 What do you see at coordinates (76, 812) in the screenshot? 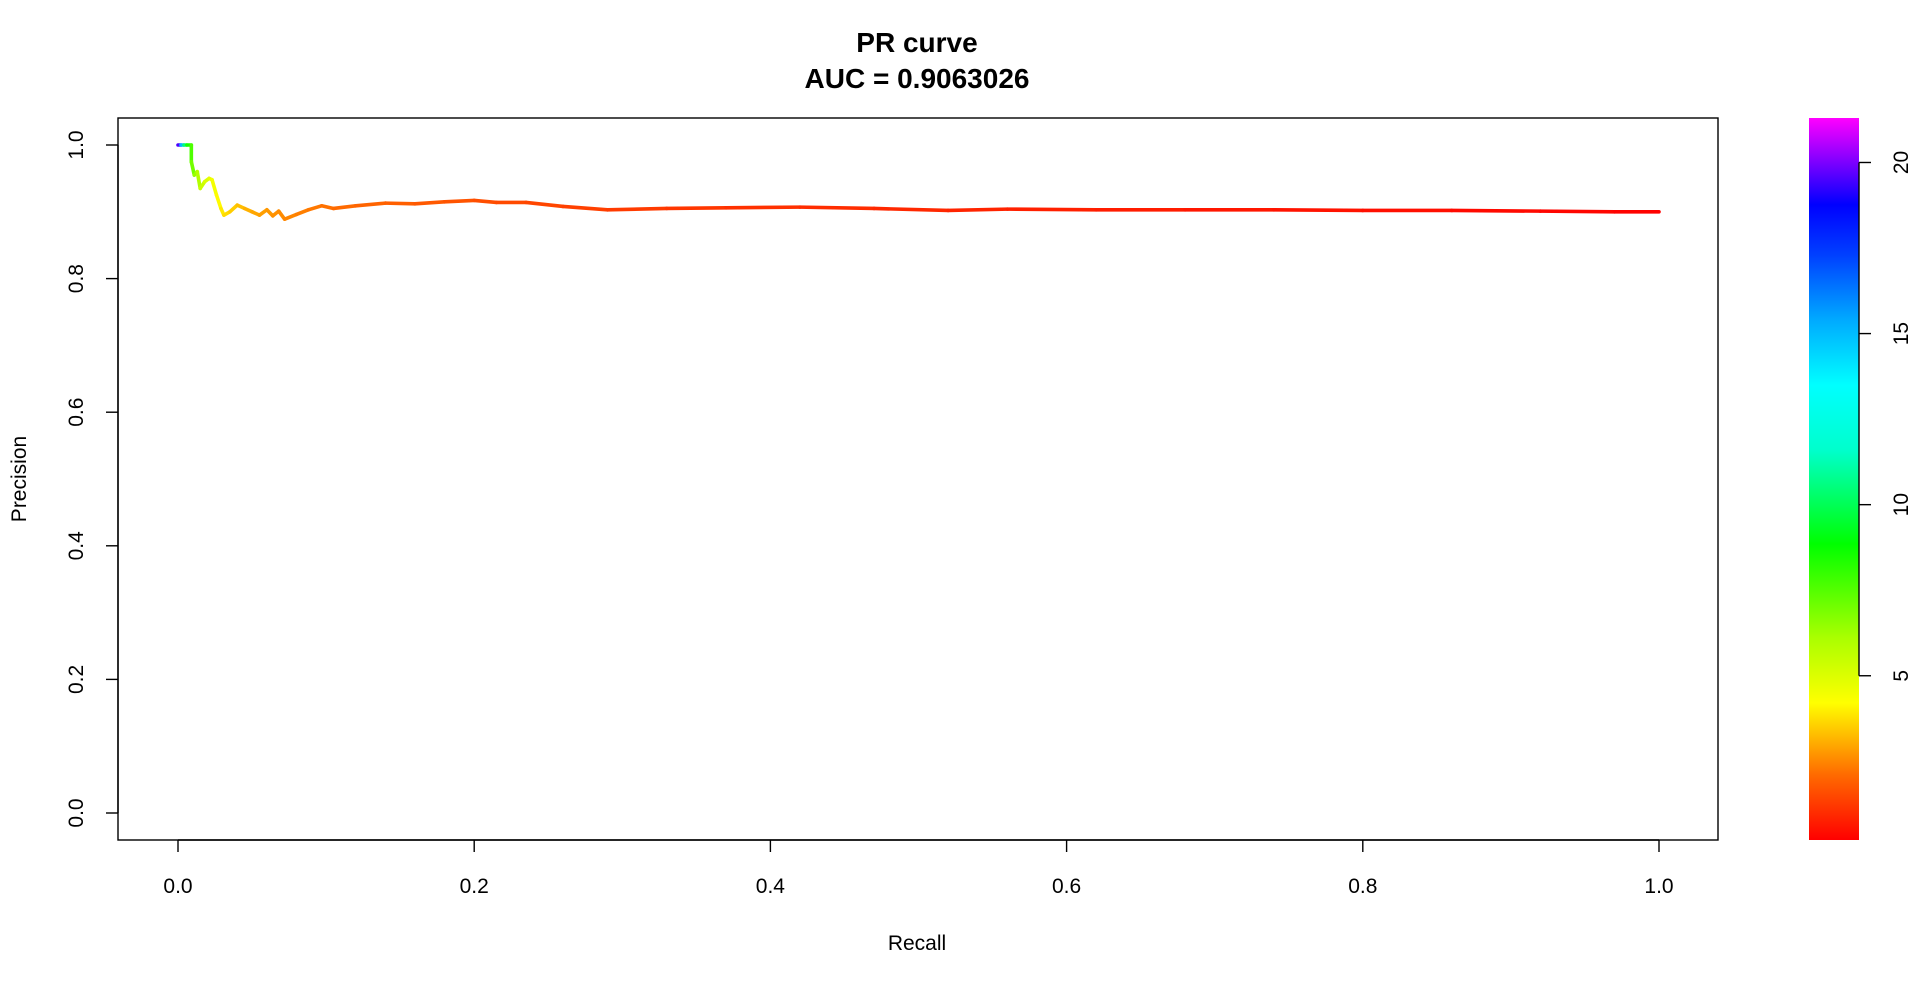
I see `y-tick-label: 0.0` at bounding box center [76, 812].